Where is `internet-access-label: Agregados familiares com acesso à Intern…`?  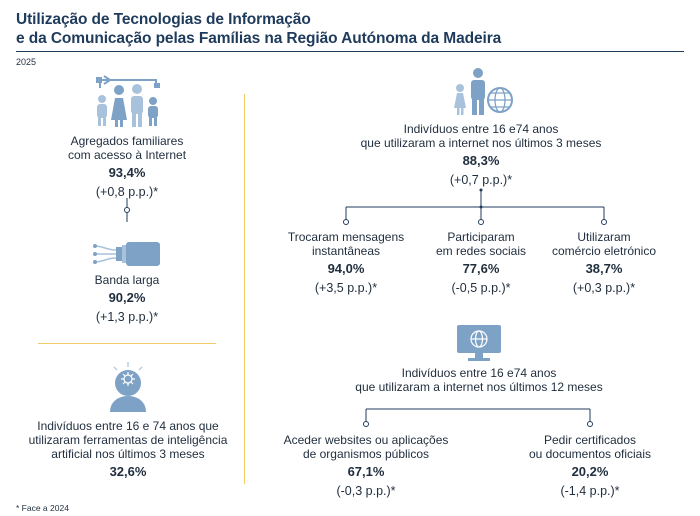
internet-access-label: Agregados familiares com acesso à Intern… is located at coordinates (127, 148).